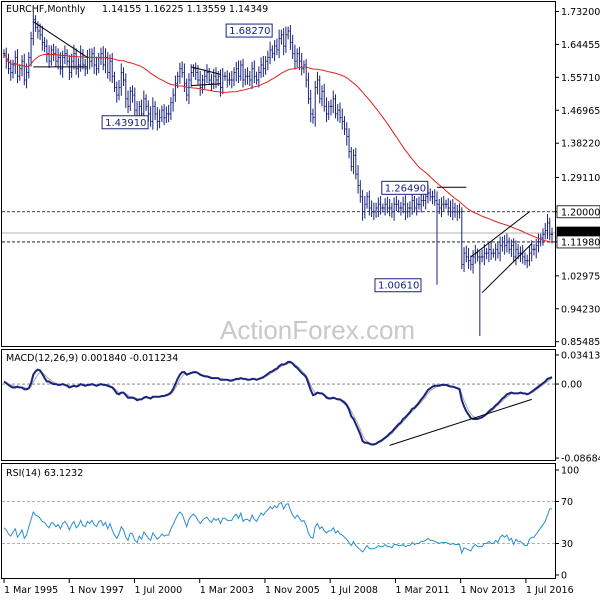 This screenshot has width=600, height=604. I want to click on x-tick-label: 1 Nov 2005, so click(292, 590).